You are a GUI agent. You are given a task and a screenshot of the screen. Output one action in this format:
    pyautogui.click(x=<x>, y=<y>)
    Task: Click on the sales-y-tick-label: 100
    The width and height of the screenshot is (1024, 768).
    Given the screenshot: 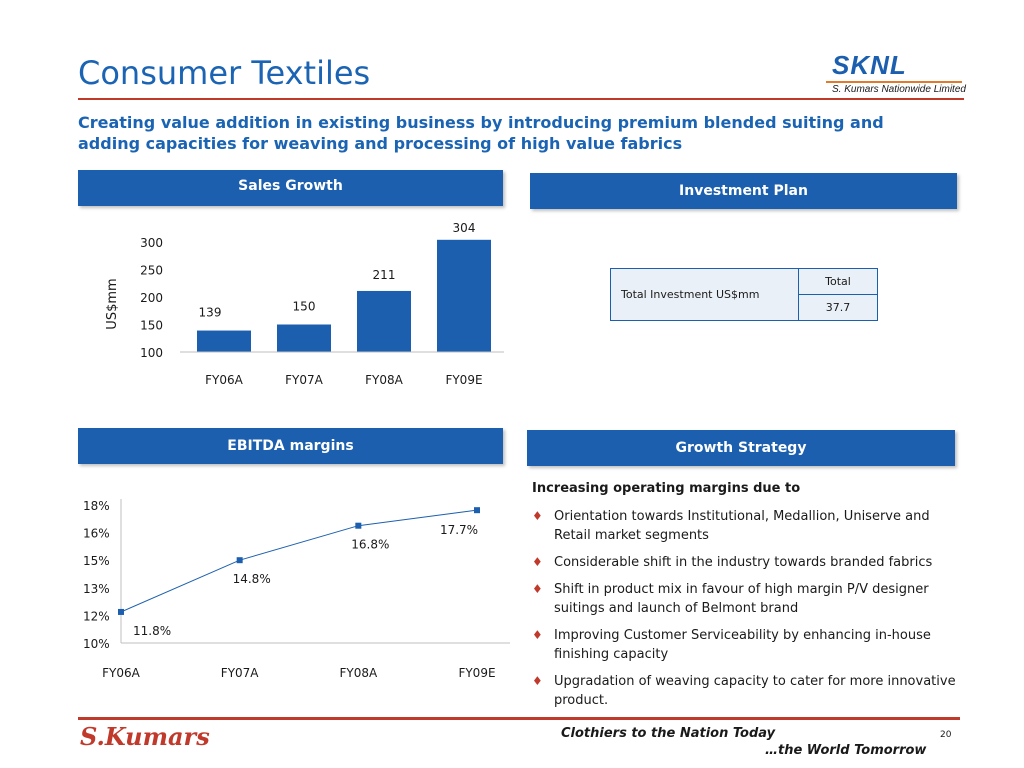 What is the action you would take?
    pyautogui.click(x=151, y=353)
    